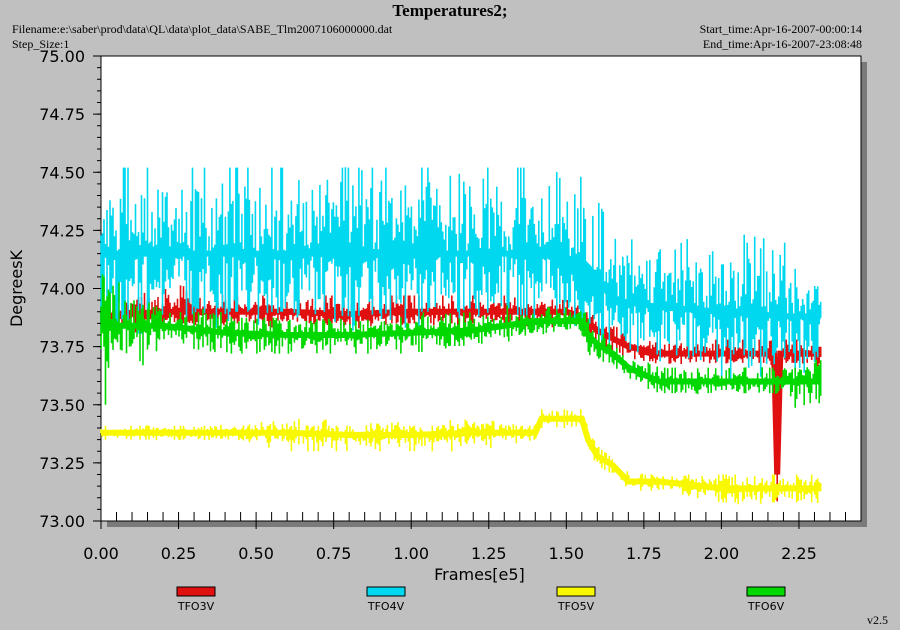 The width and height of the screenshot is (900, 630). What do you see at coordinates (62, 289) in the screenshot?
I see `y-tick-label: 74.00` at bounding box center [62, 289].